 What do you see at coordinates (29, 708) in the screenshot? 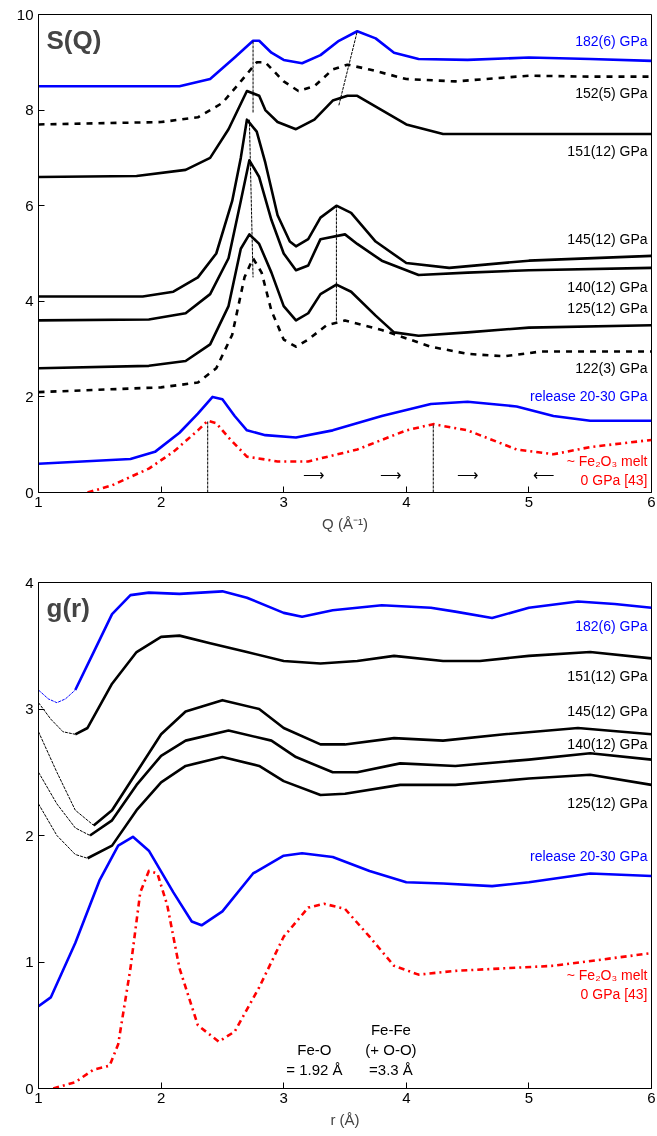
I see `y-tick-label: 3` at bounding box center [29, 708].